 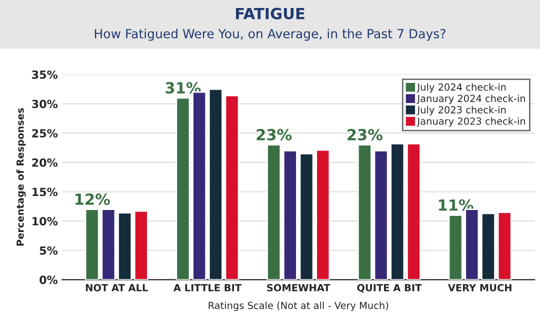 What do you see at coordinates (298, 288) in the screenshot?
I see `x-tick-label: SOMEWHAT` at bounding box center [298, 288].